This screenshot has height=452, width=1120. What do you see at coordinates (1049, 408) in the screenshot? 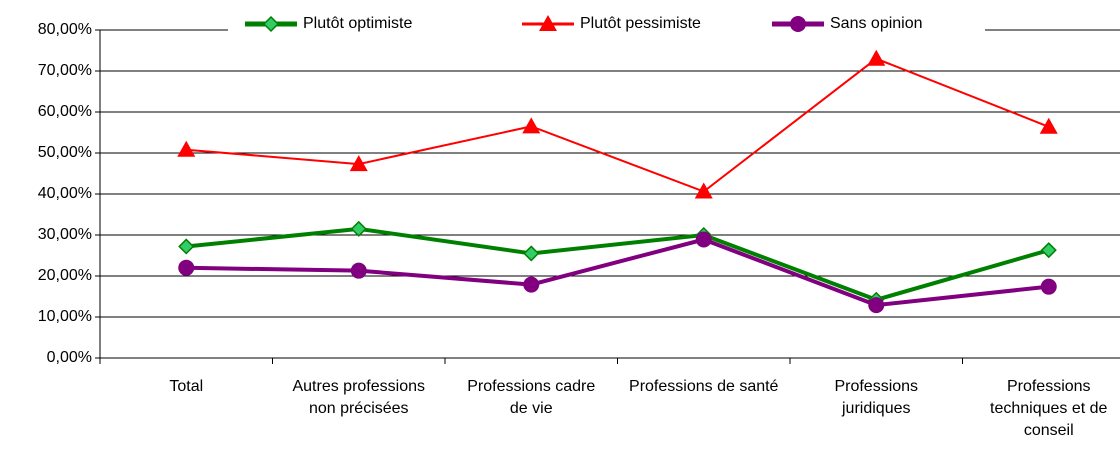
I see `x-tick-label: Professions techniques et de conseil` at bounding box center [1049, 408].